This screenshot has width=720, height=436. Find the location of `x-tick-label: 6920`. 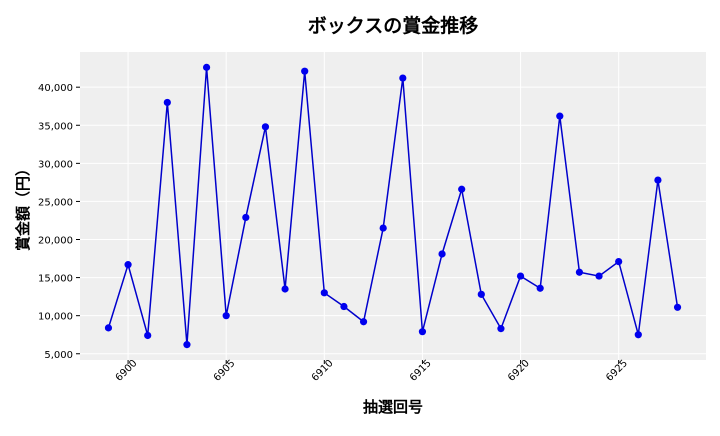

x-tick-label: 6920 is located at coordinates (519, 371).